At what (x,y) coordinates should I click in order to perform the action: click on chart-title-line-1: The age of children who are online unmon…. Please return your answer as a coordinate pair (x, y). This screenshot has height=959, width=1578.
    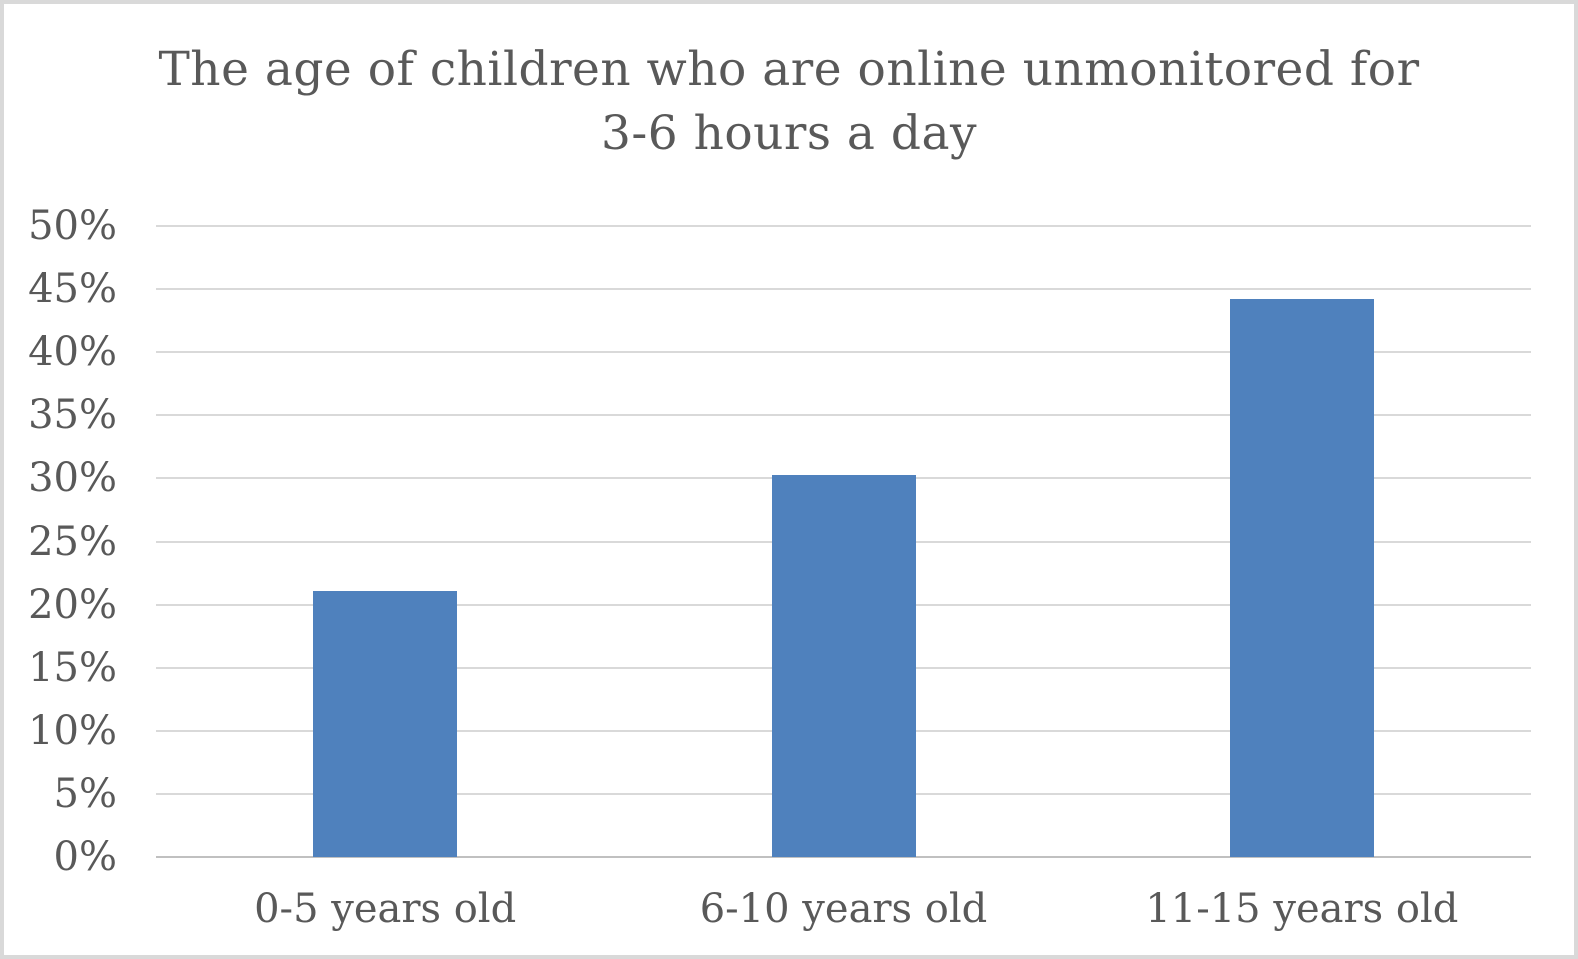
    Looking at the image, I should click on (789, 69).